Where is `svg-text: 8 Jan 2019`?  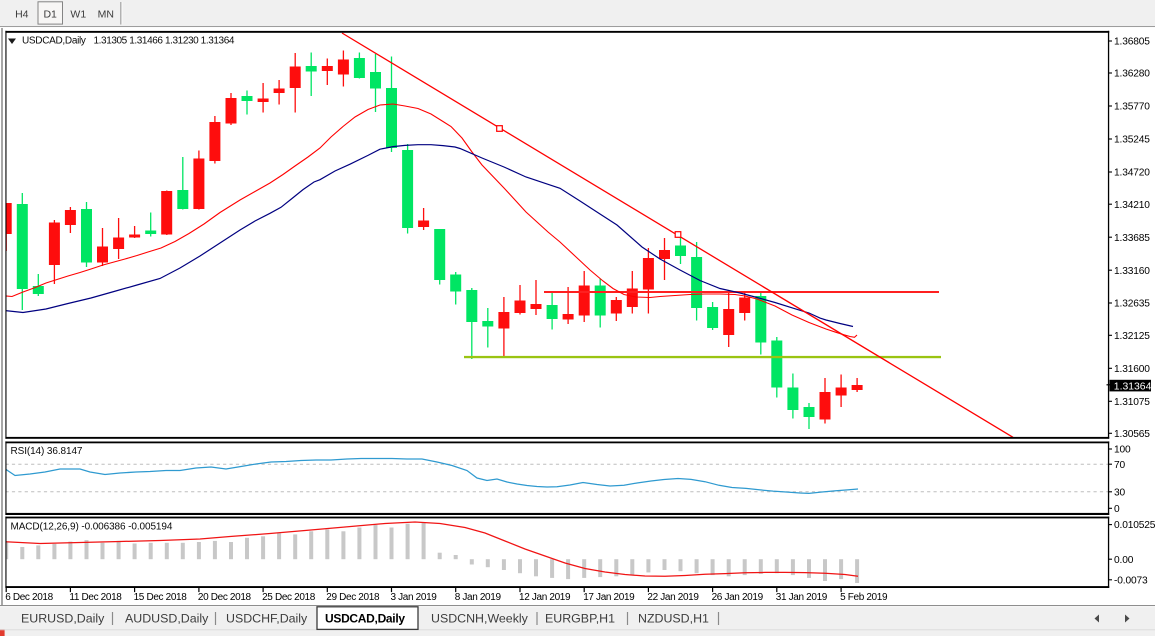 svg-text: 8 Jan 2019 is located at coordinates (478, 597).